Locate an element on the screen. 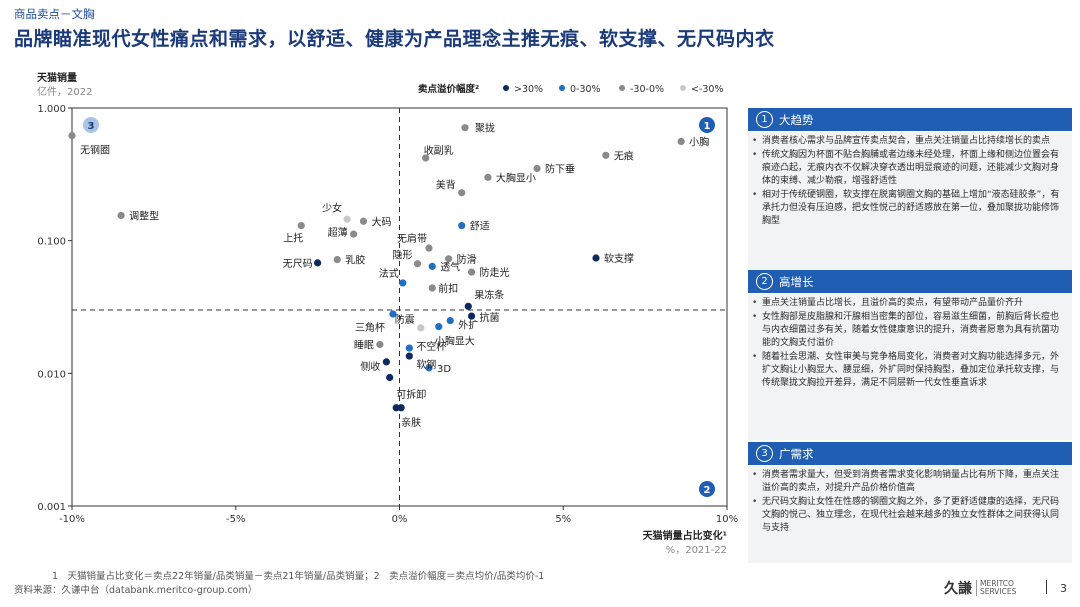  data-label: 乳胶 is located at coordinates (355, 260).